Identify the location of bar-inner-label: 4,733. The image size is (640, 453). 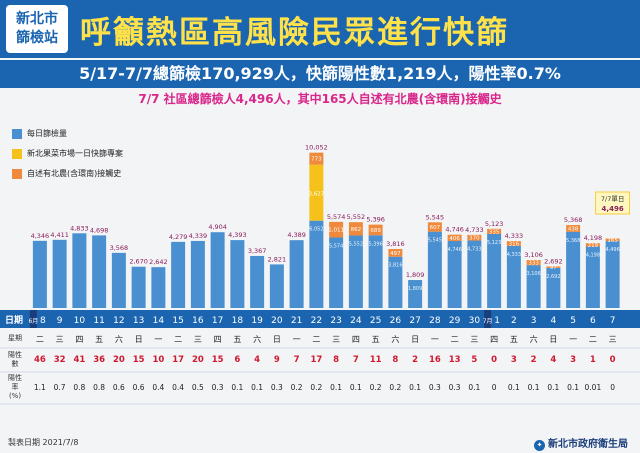
(474, 250).